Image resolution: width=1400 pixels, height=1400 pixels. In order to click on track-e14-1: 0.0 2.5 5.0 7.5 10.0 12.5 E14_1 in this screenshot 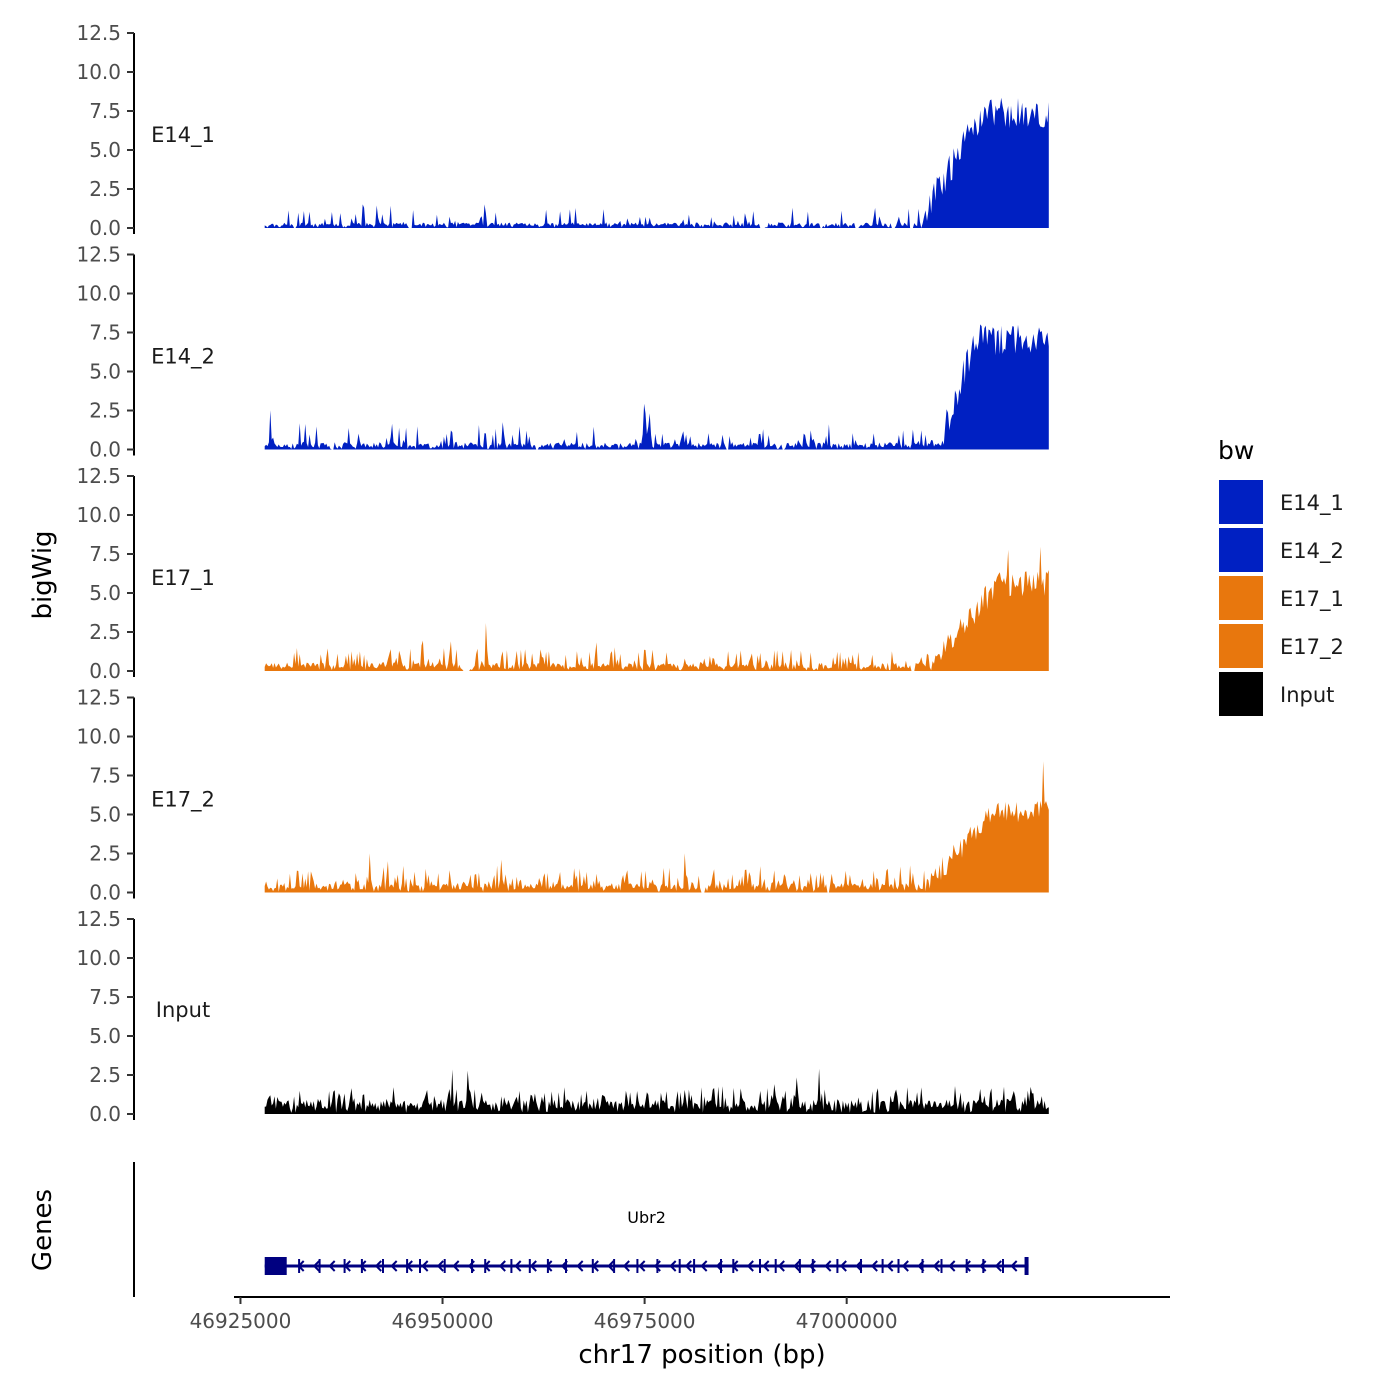, I will do `click(562, 130)`.